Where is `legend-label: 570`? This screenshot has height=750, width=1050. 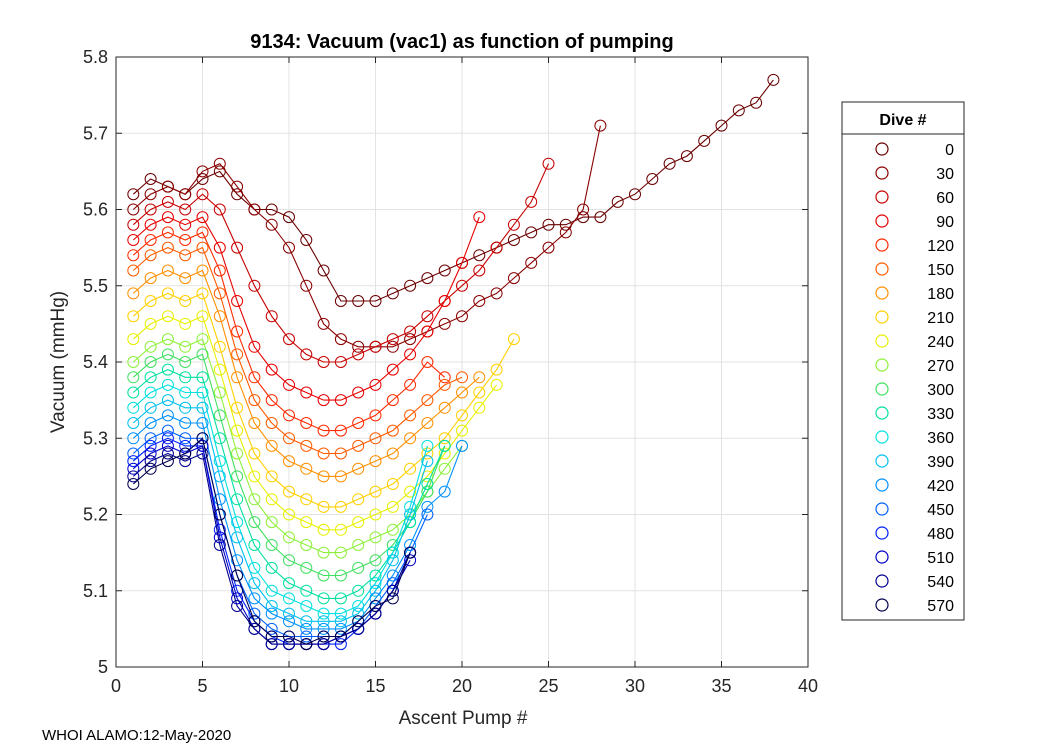 legend-label: 570 is located at coordinates (940, 606).